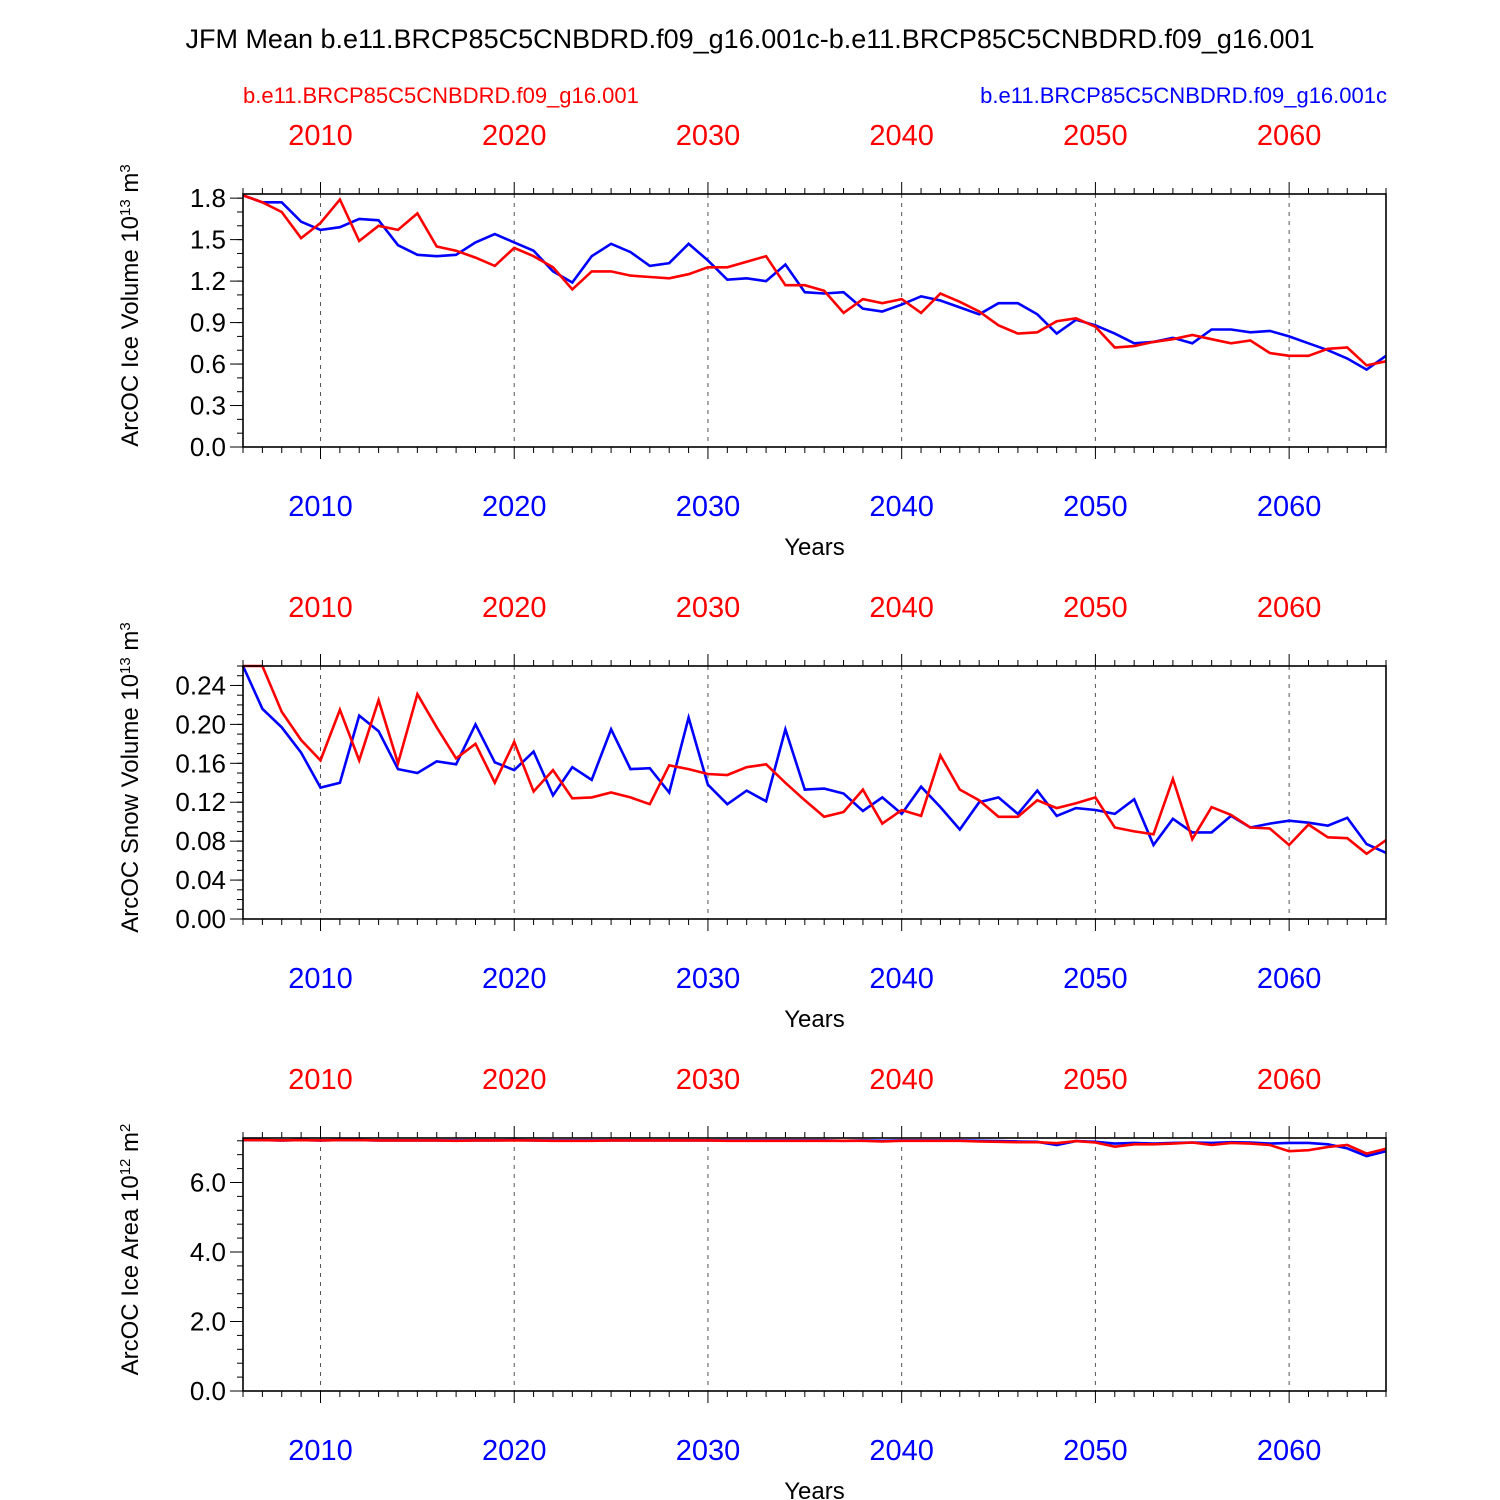 The height and width of the screenshot is (1500, 1500). Describe the element at coordinates (200, 919) in the screenshot. I see `y-tick-label: 0.00` at that location.